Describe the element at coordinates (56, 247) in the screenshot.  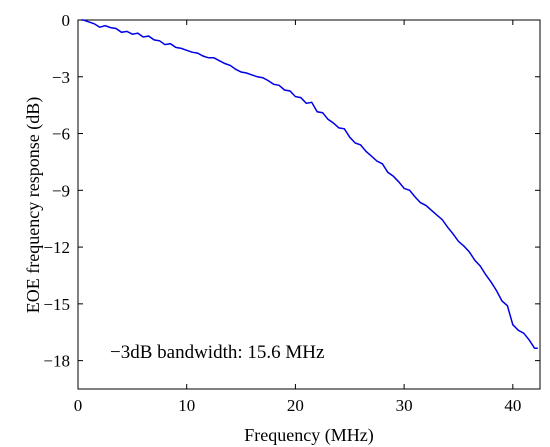
I see `y-tick-label: −12` at that location.